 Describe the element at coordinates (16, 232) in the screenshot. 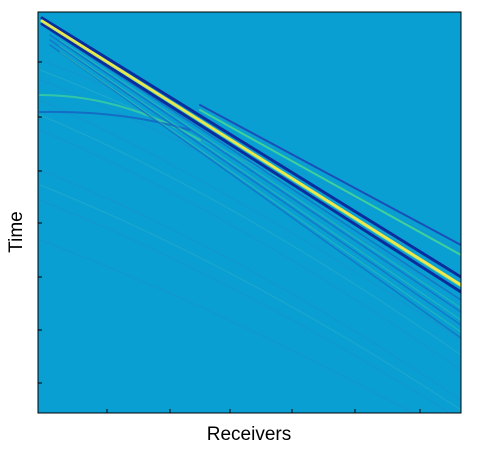

I see `y-axis-label: Time` at that location.